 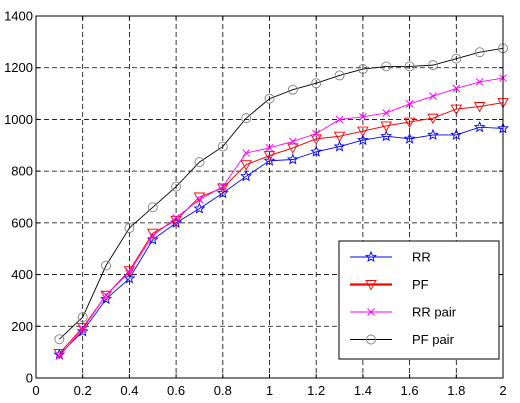 I want to click on legend-entry-rr: RR, so click(x=390, y=257).